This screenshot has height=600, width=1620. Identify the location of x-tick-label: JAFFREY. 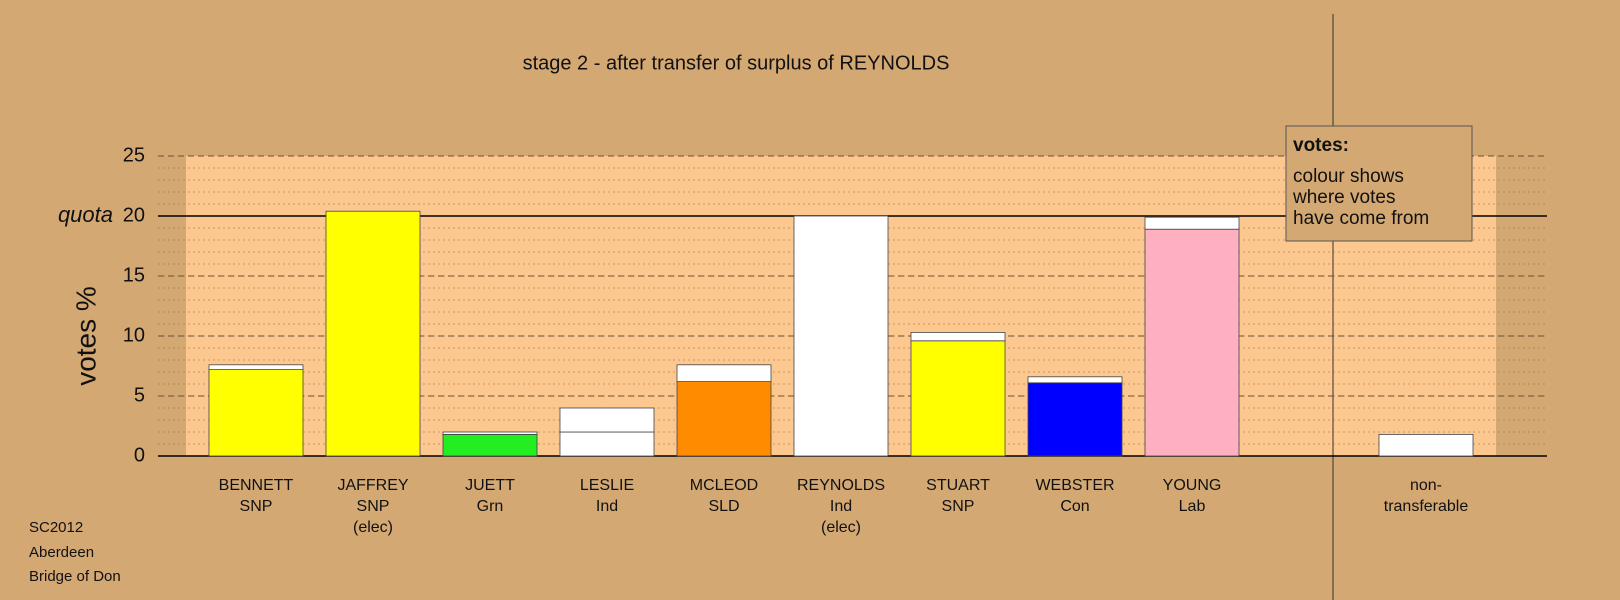
(372, 485).